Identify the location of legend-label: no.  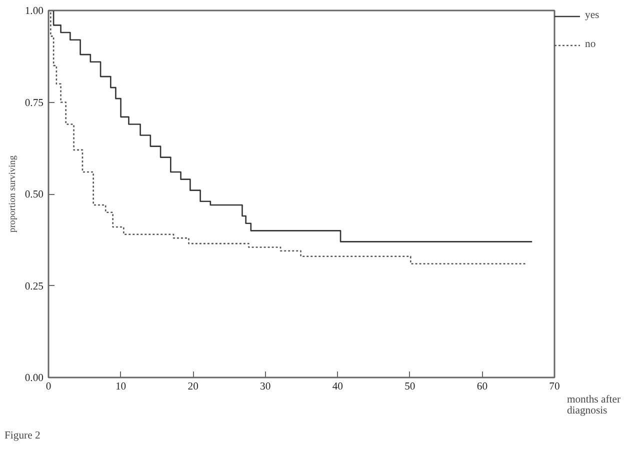
(591, 44).